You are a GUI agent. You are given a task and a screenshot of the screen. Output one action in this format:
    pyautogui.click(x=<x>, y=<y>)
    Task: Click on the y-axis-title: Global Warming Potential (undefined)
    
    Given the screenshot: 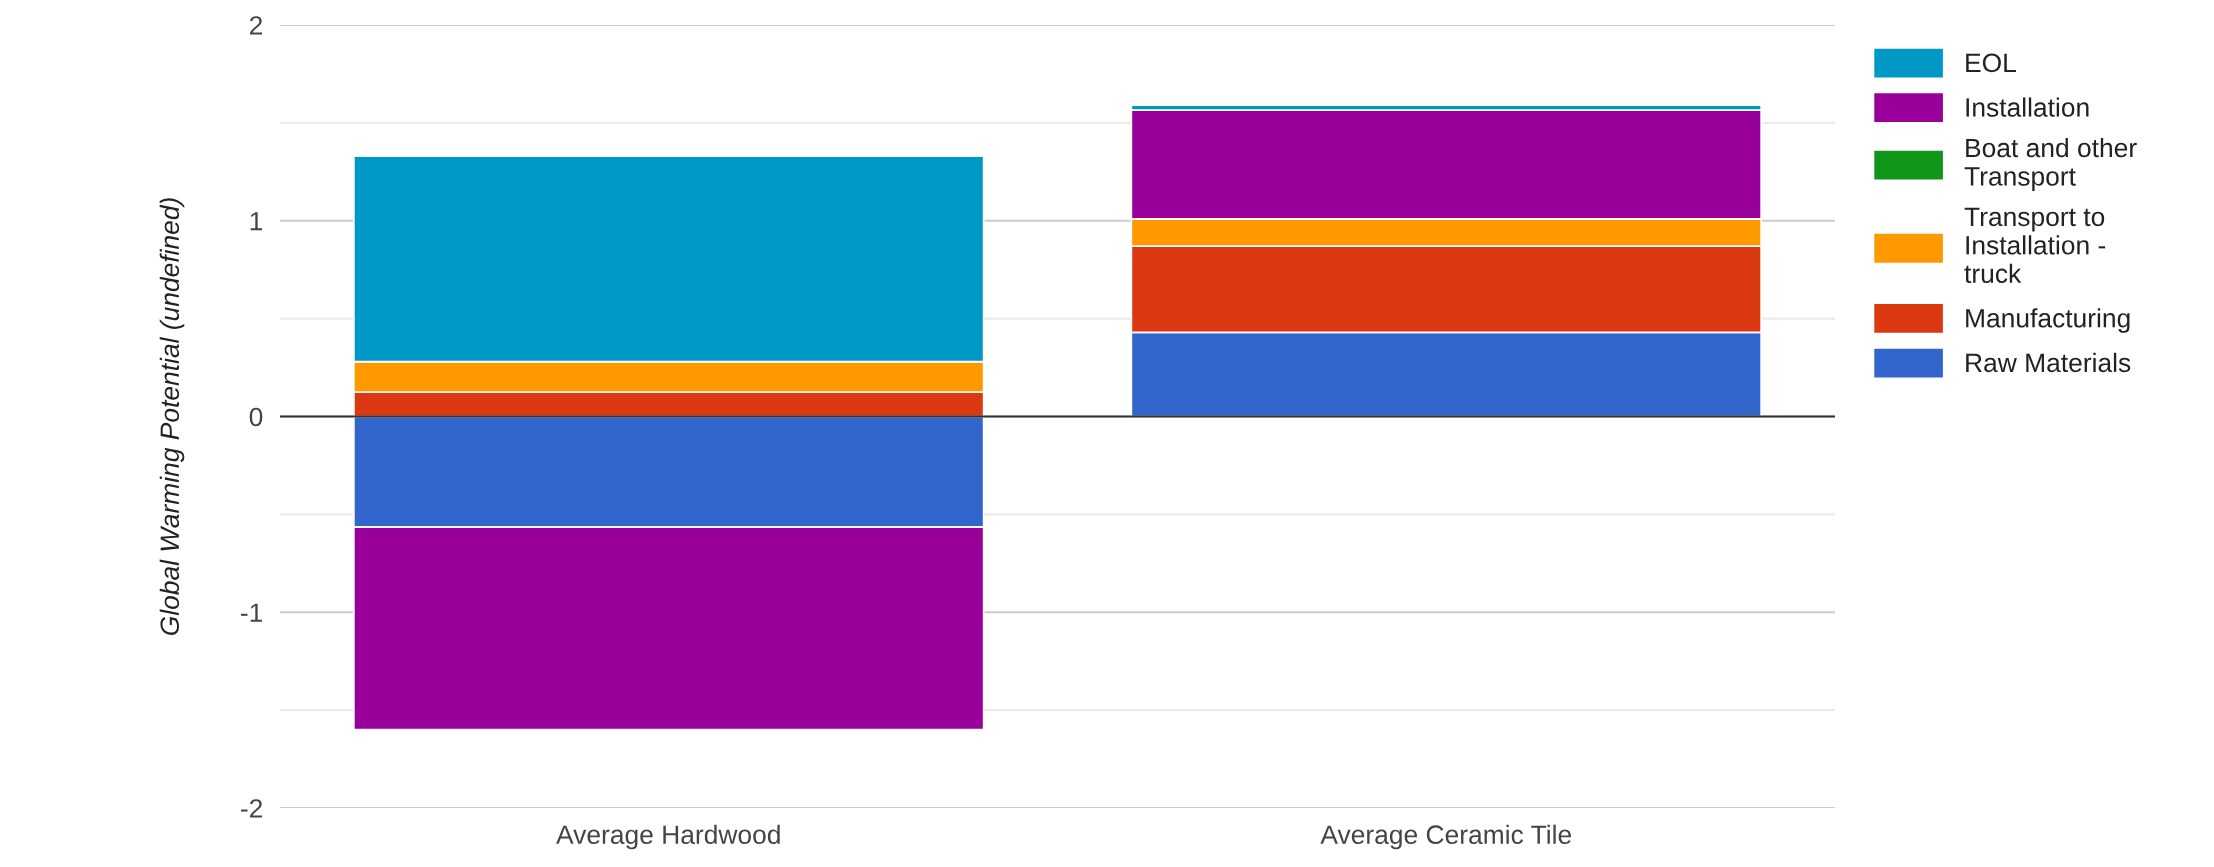 What is the action you would take?
    pyautogui.click(x=172, y=416)
    